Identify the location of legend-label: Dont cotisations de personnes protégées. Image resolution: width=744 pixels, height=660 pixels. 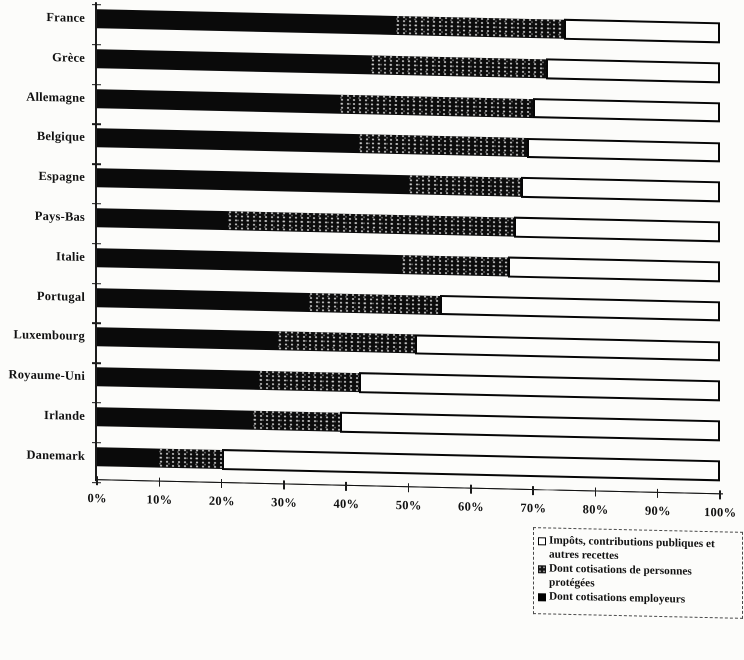
(620, 576).